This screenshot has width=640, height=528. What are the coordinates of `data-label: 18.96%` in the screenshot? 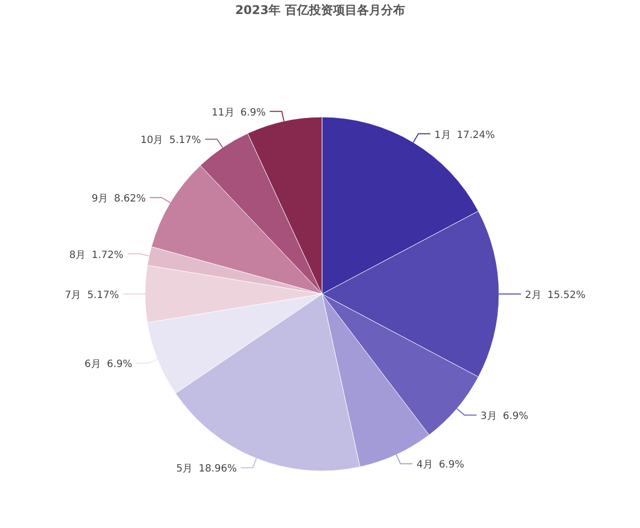 It's located at (217, 469).